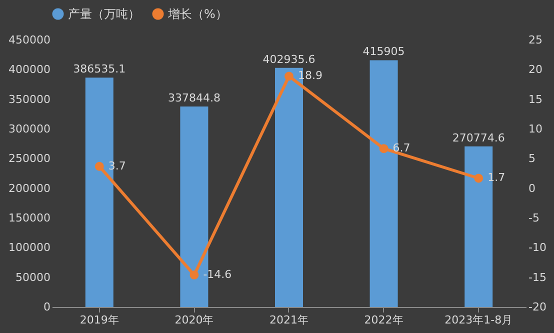 Image resolution: width=554 pixels, height=333 pixels. Describe the element at coordinates (289, 320) in the screenshot. I see `x-tick-label: 2021年` at that location.